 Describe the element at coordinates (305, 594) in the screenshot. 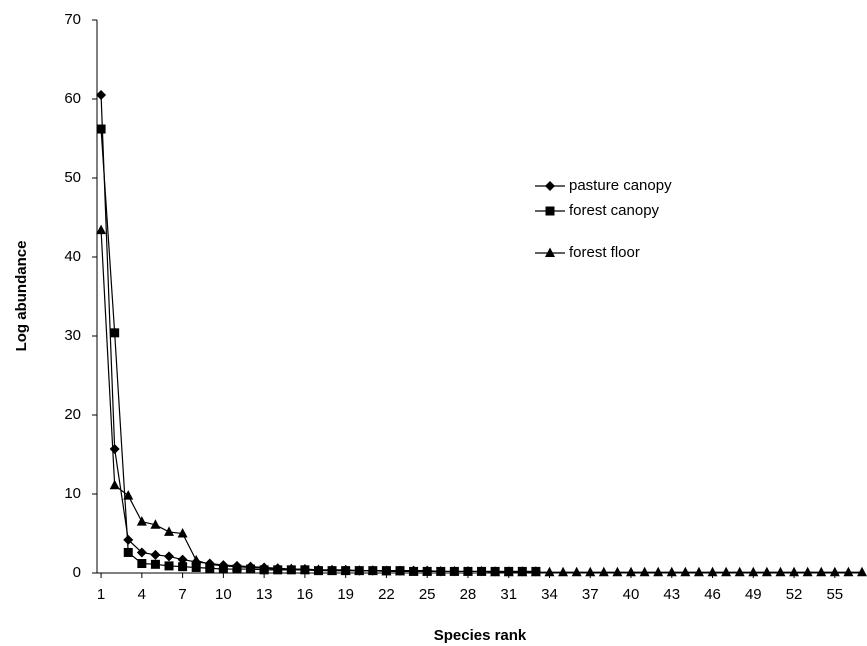

I see `x-tick-label: 16` at that location.